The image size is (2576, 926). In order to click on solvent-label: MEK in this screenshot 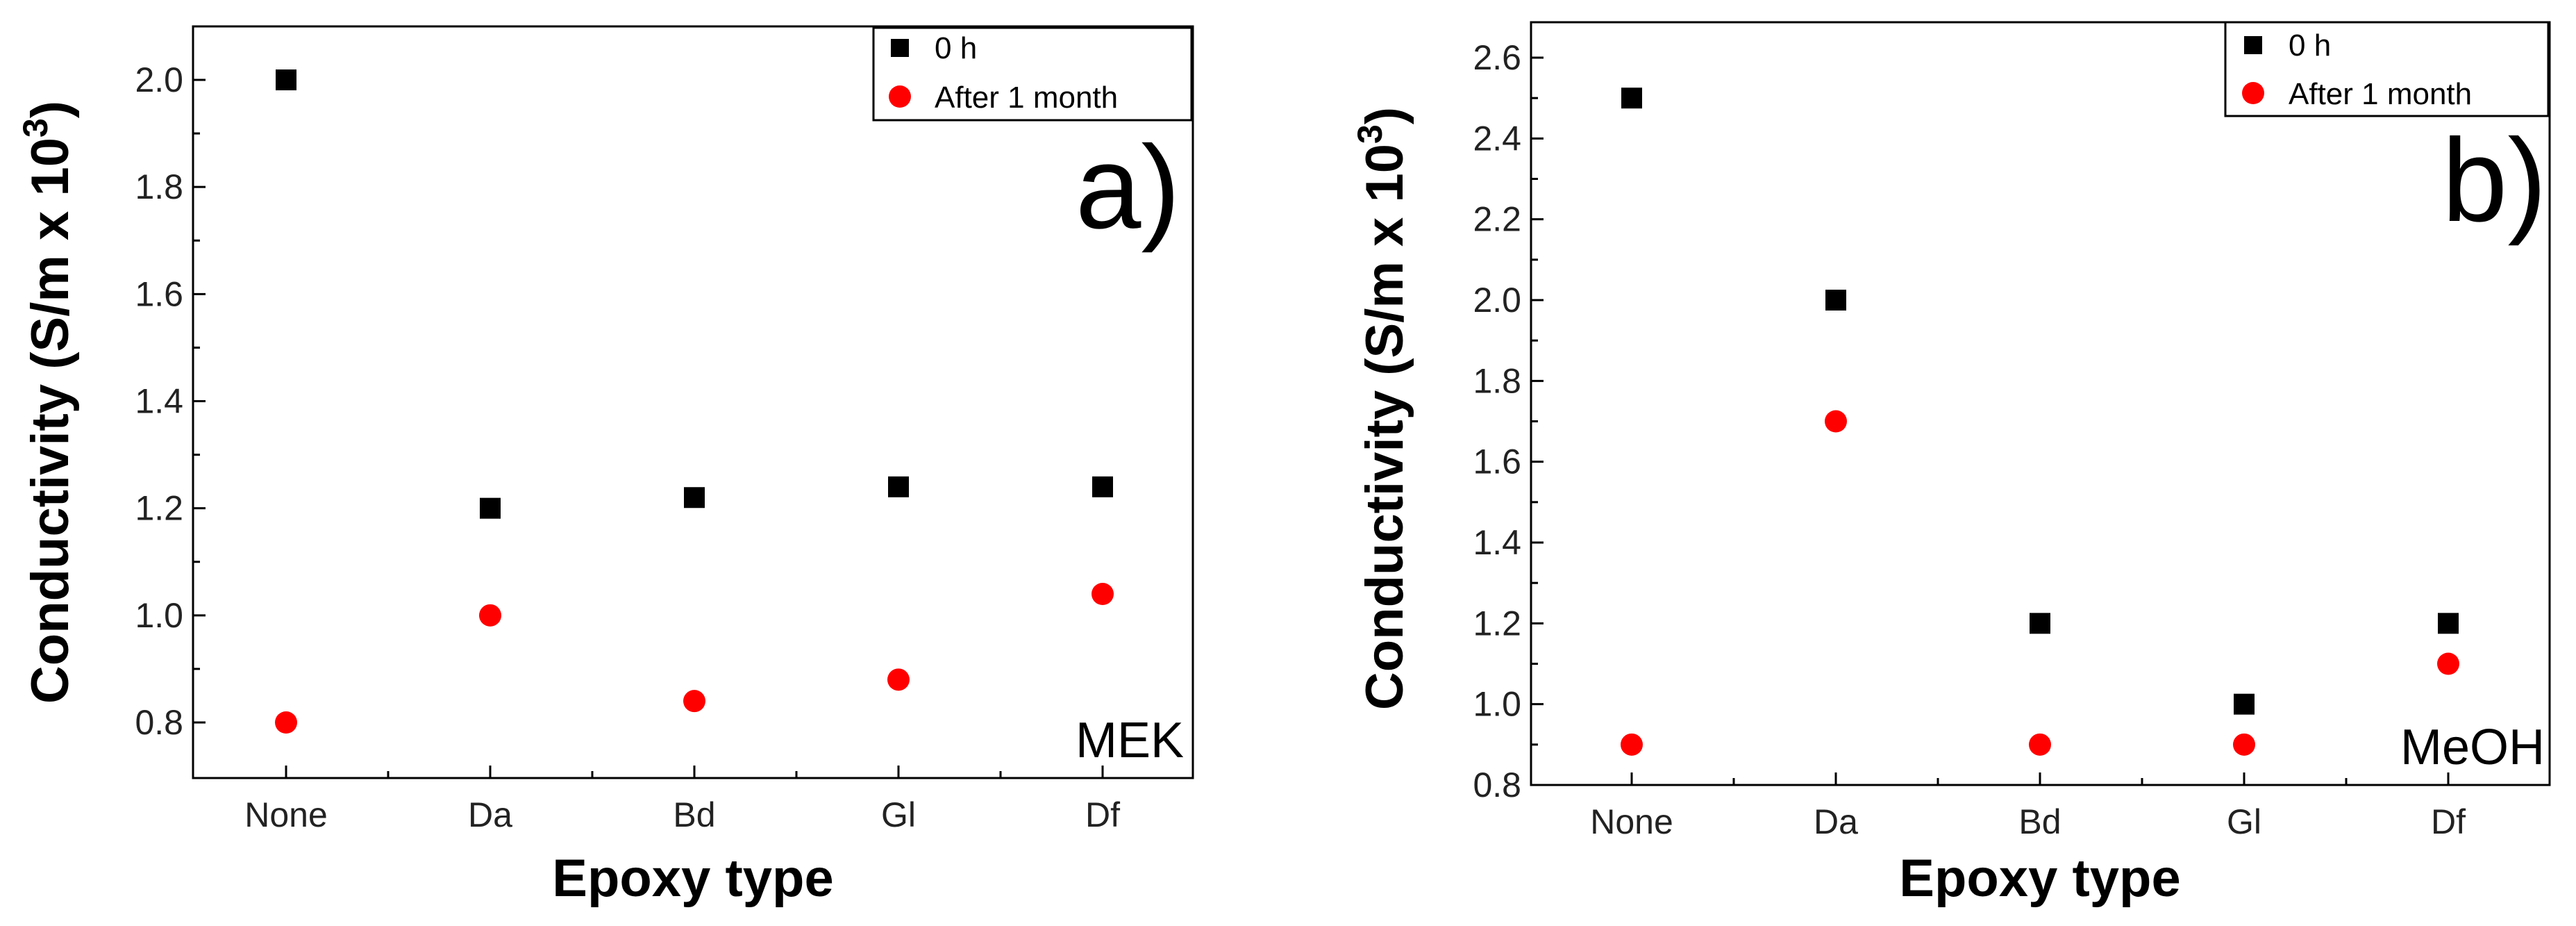, I will do `click(1130, 741)`.